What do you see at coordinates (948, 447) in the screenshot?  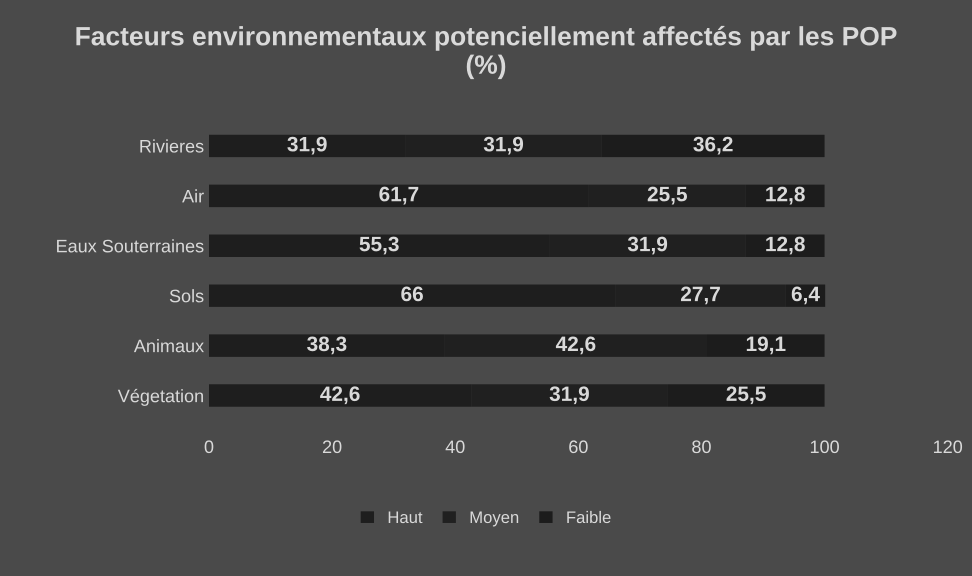 I see `x-tick-label: 120` at bounding box center [948, 447].